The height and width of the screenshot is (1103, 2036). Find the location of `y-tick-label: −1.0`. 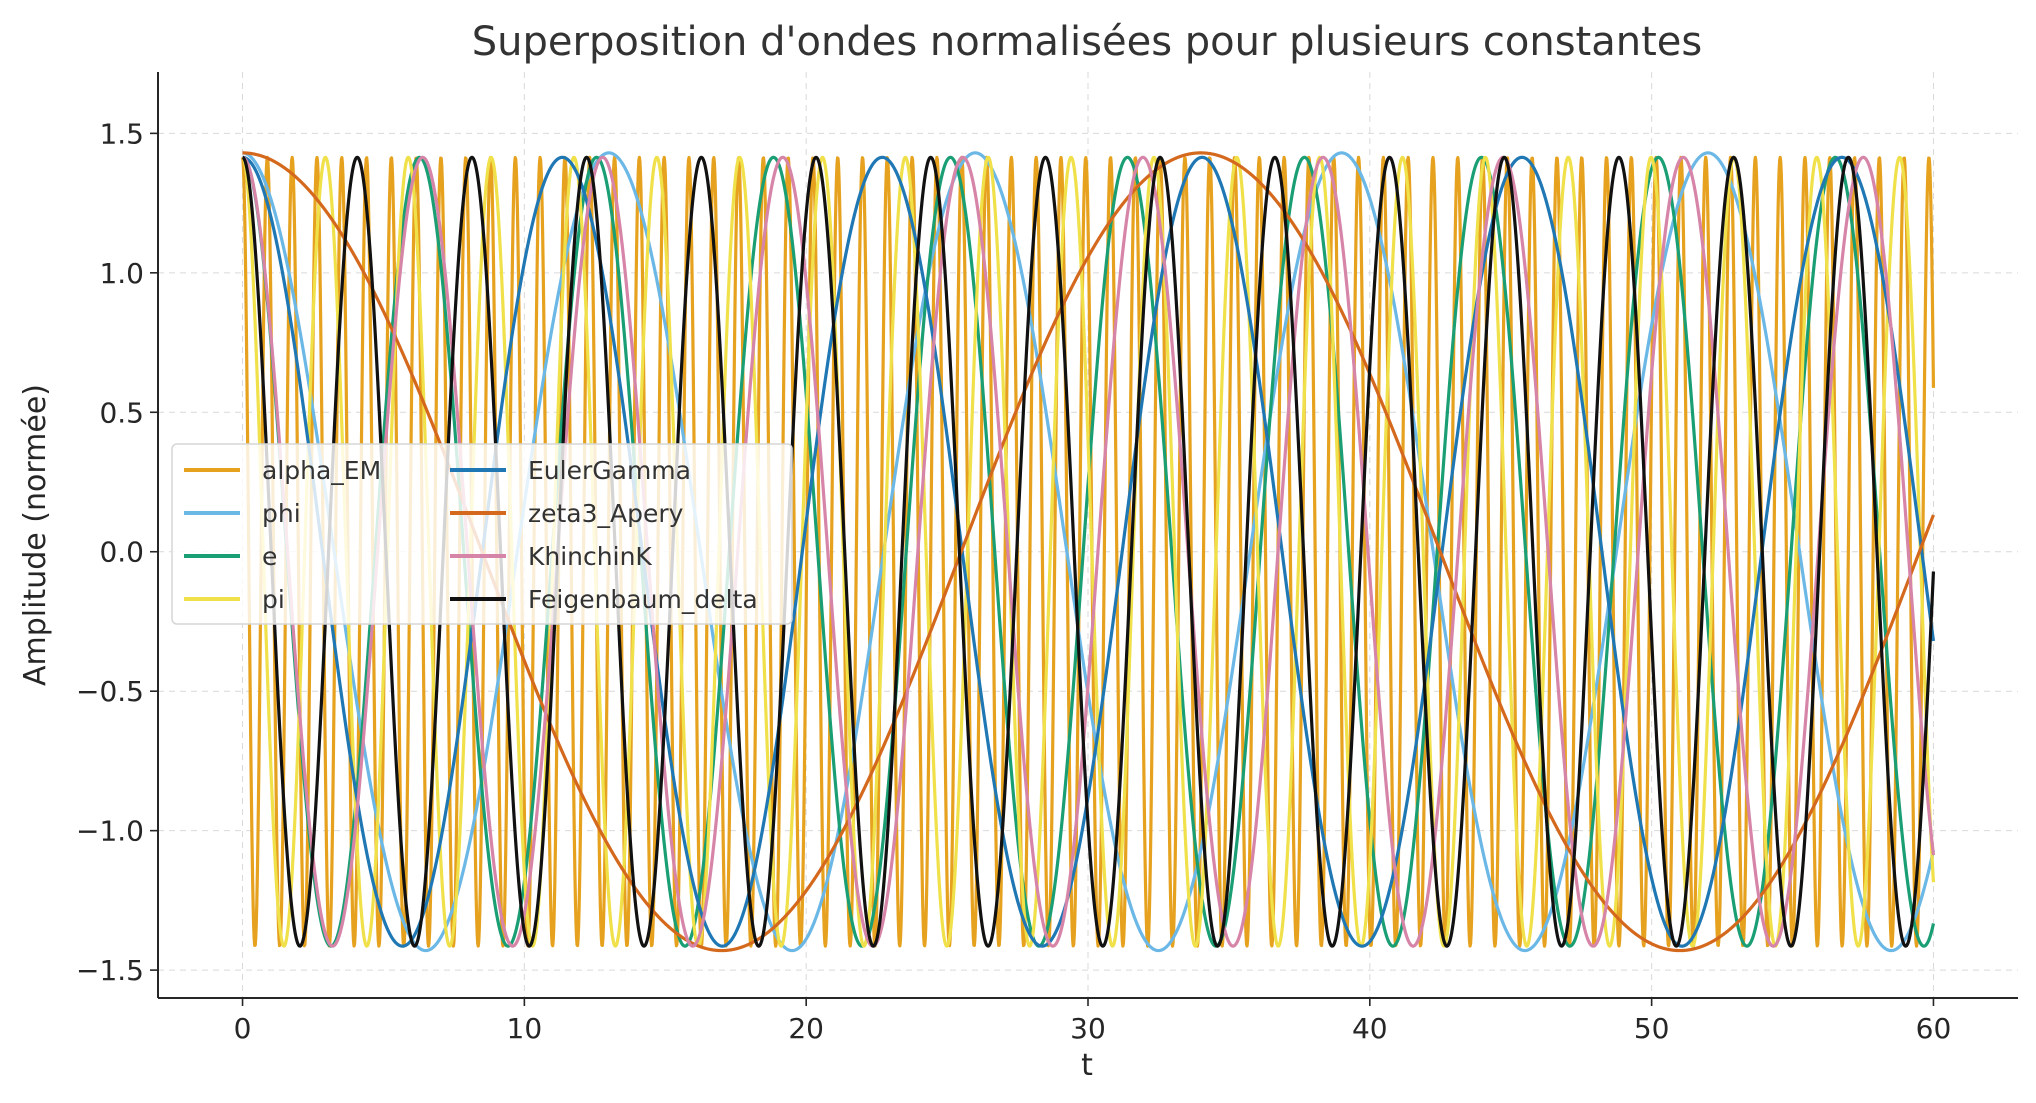

y-tick-label: −1.0 is located at coordinates (110, 831).